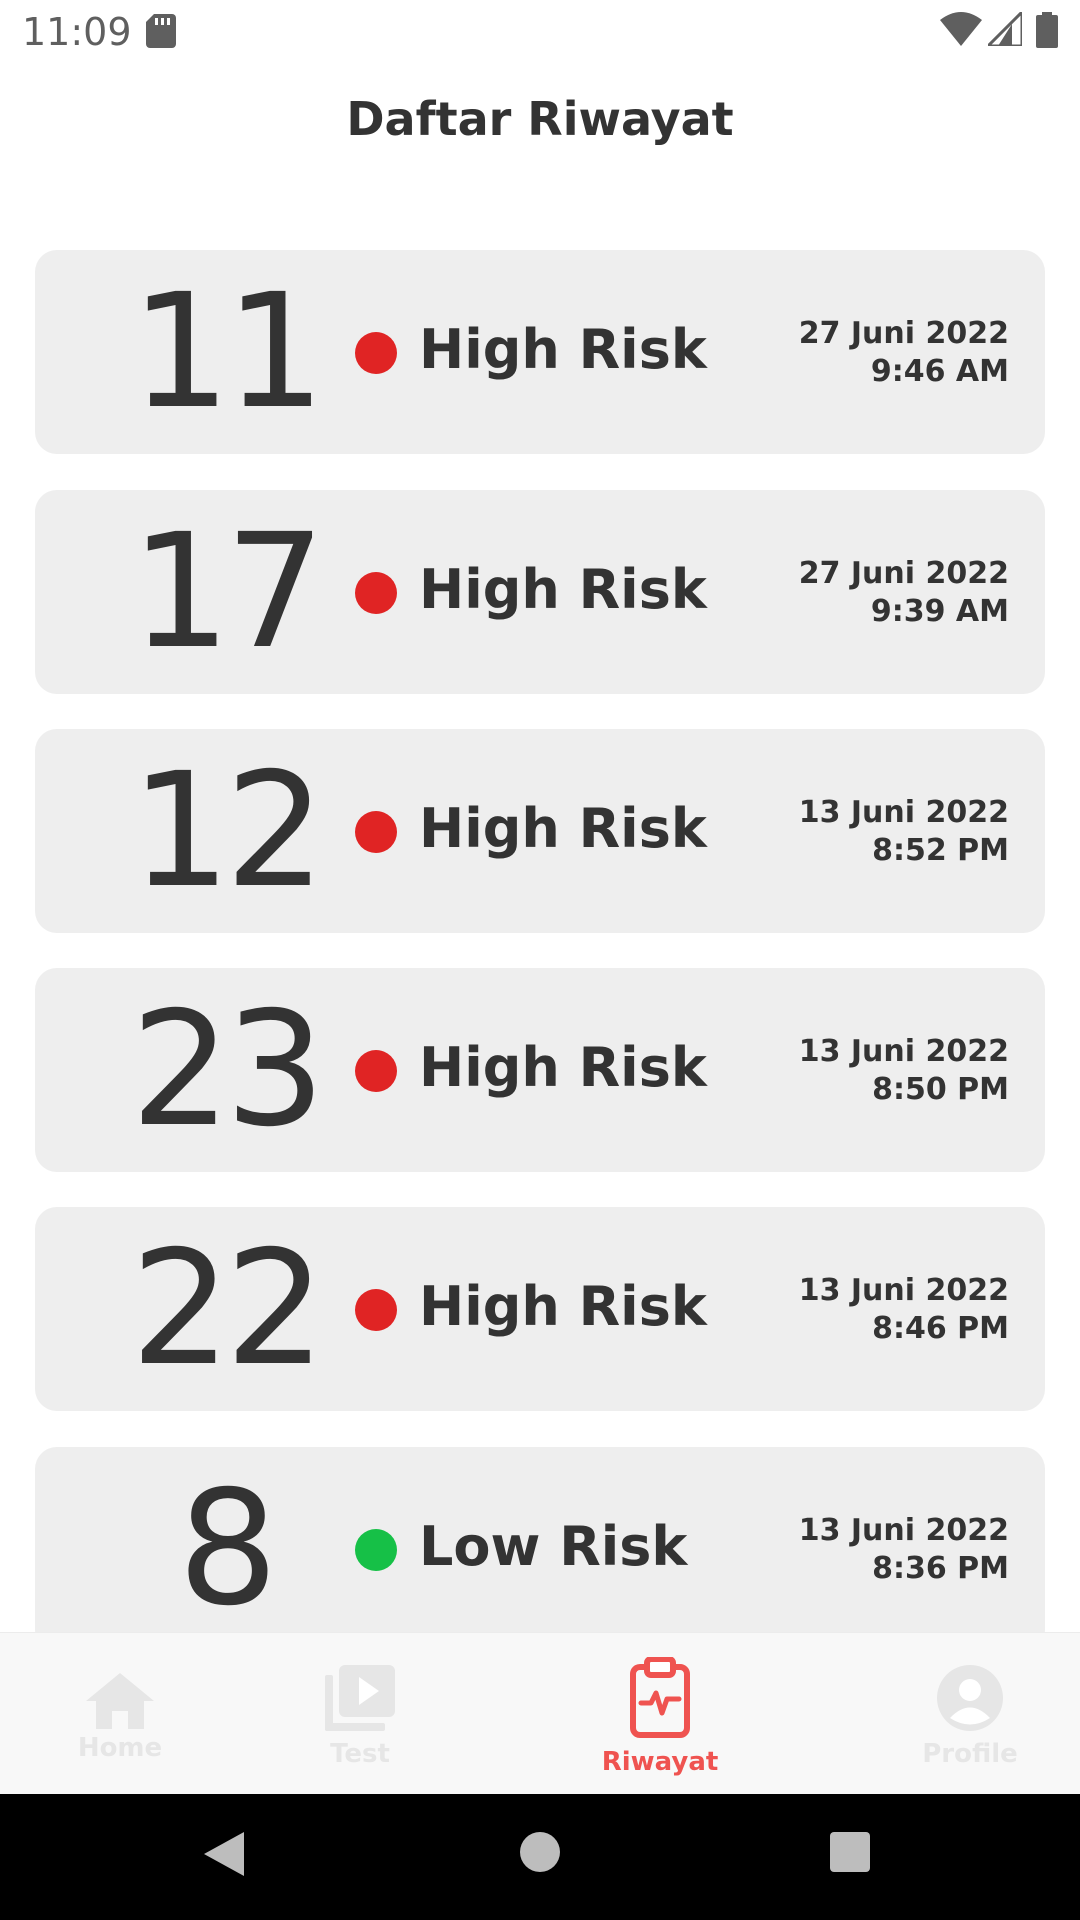 This screenshot has height=1920, width=1080. I want to click on status-bar: 11:09, so click(540, 32).